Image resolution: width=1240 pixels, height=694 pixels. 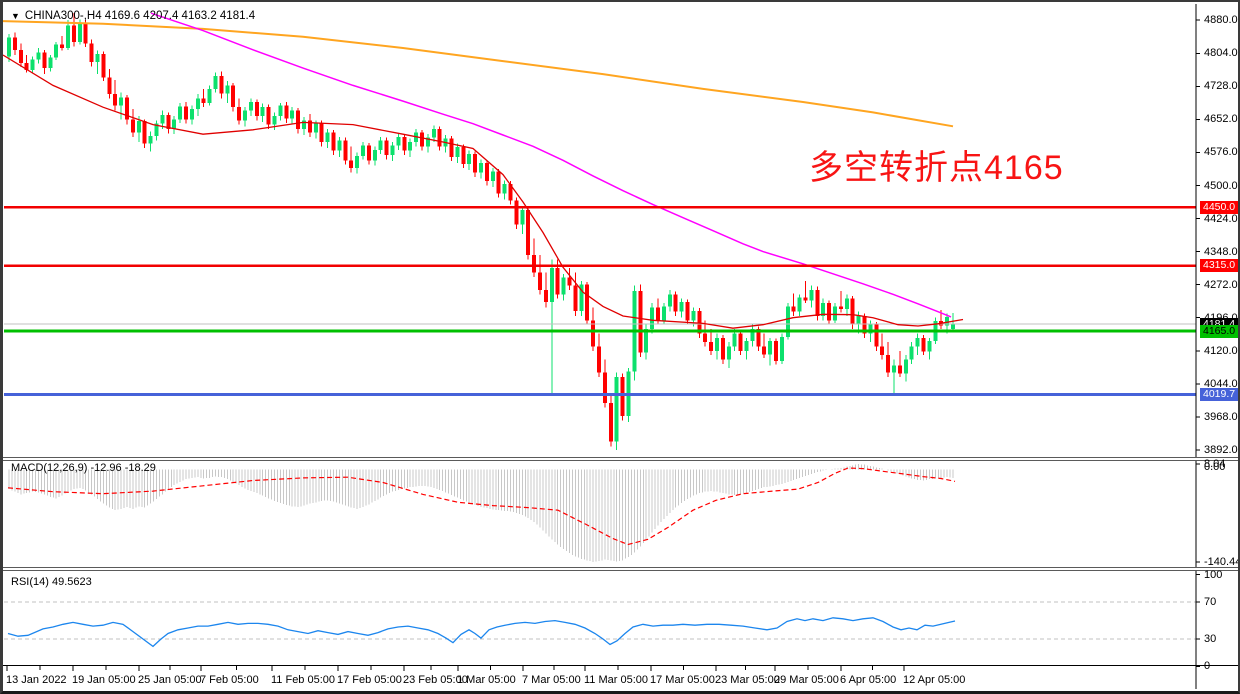 What do you see at coordinates (1221, 20) in the screenshot?
I see `price-tick-label: 4880.0` at bounding box center [1221, 20].